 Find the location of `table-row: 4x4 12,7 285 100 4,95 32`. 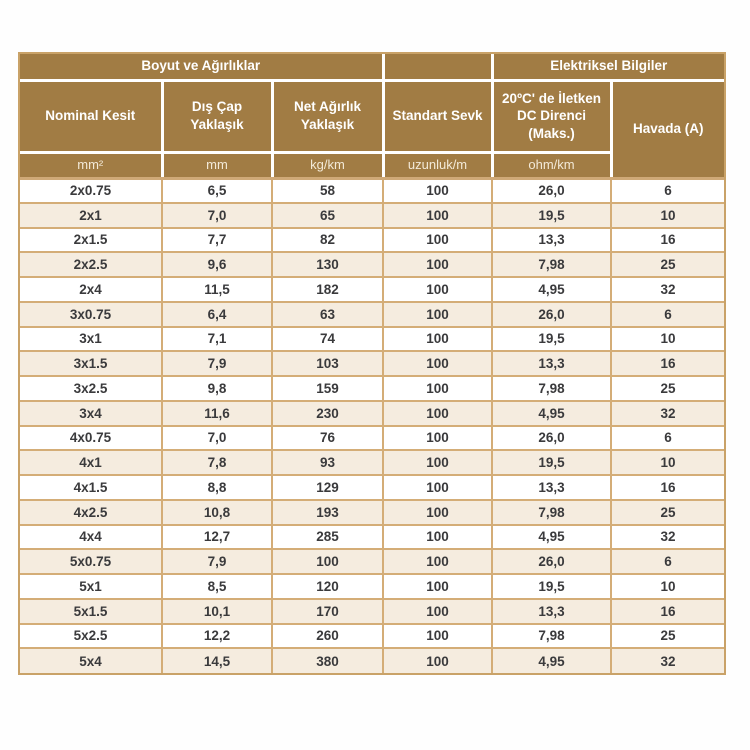

table-row: 4x4 12,7 285 100 4,95 32 is located at coordinates (372, 537).